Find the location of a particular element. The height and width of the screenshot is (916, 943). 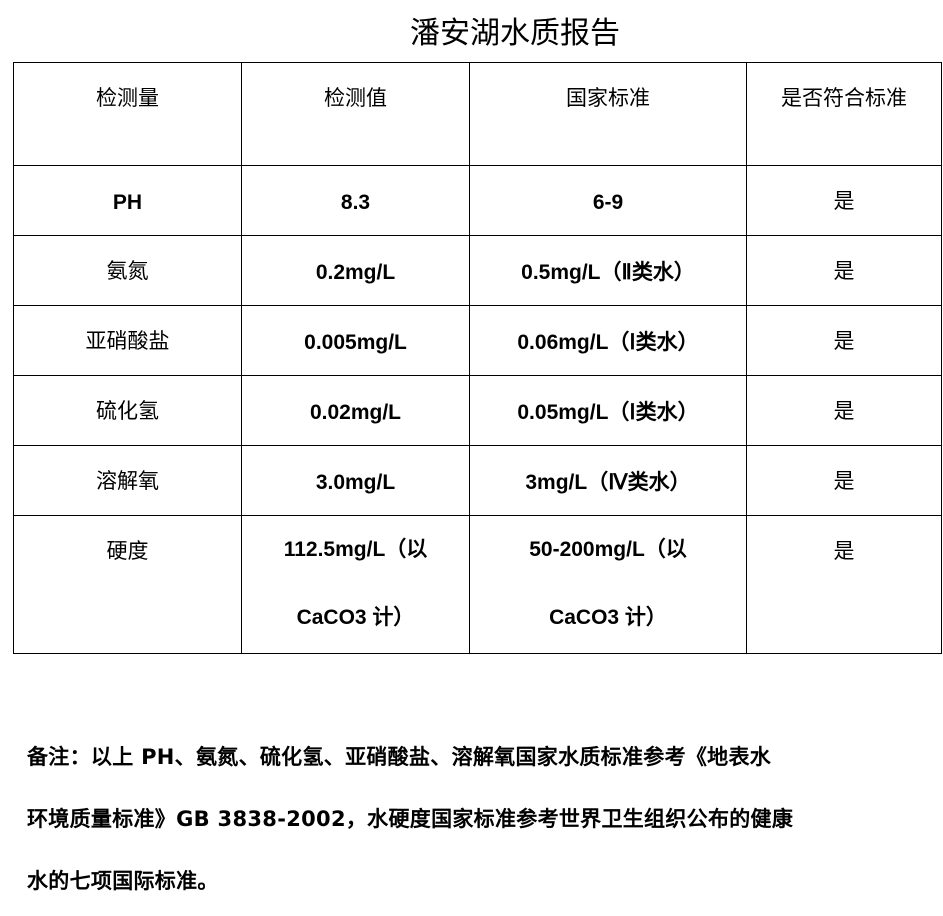

footnote-line: 环境质量标准》GB 3838-2002，水硬度国家标准参考世界卫生组织公布的健康 is located at coordinates (410, 819).